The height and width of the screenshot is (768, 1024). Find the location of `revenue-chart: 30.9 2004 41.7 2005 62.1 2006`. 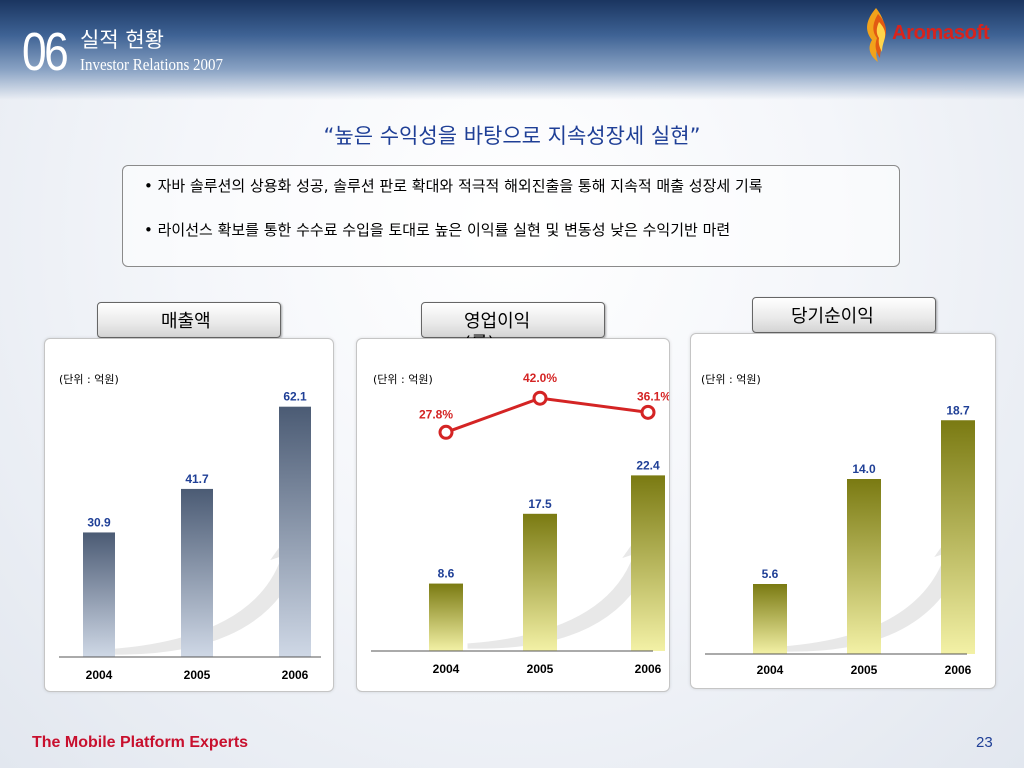

revenue-chart: 30.9 2004 41.7 2005 62.1 2006 is located at coordinates (190, 536).